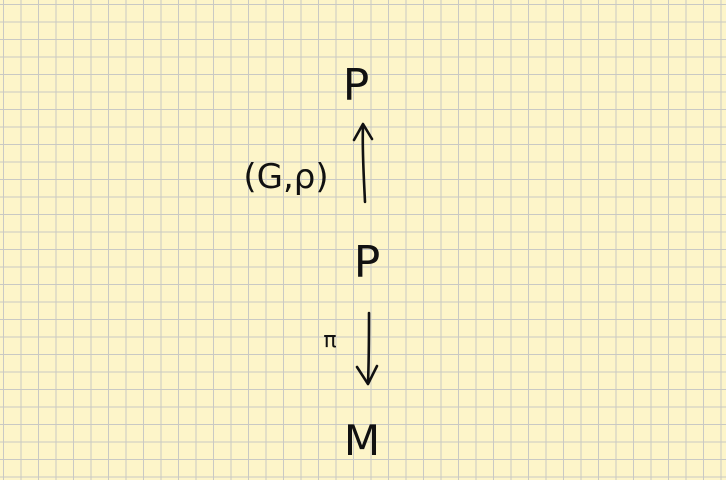 The width and height of the screenshot is (726, 480). Describe the element at coordinates (329, 340) in the screenshot. I see `arrow-down-label: π` at that location.